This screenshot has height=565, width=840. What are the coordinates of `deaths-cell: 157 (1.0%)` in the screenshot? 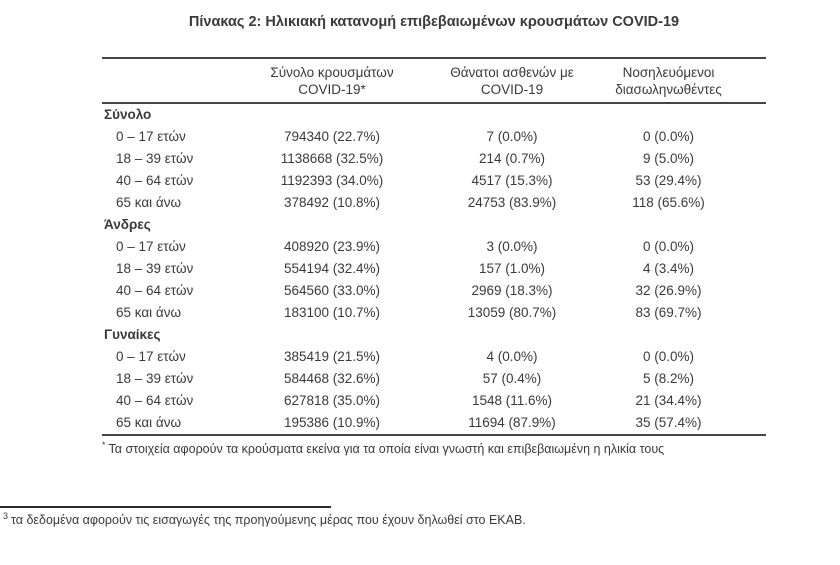 It's located at (512, 268).